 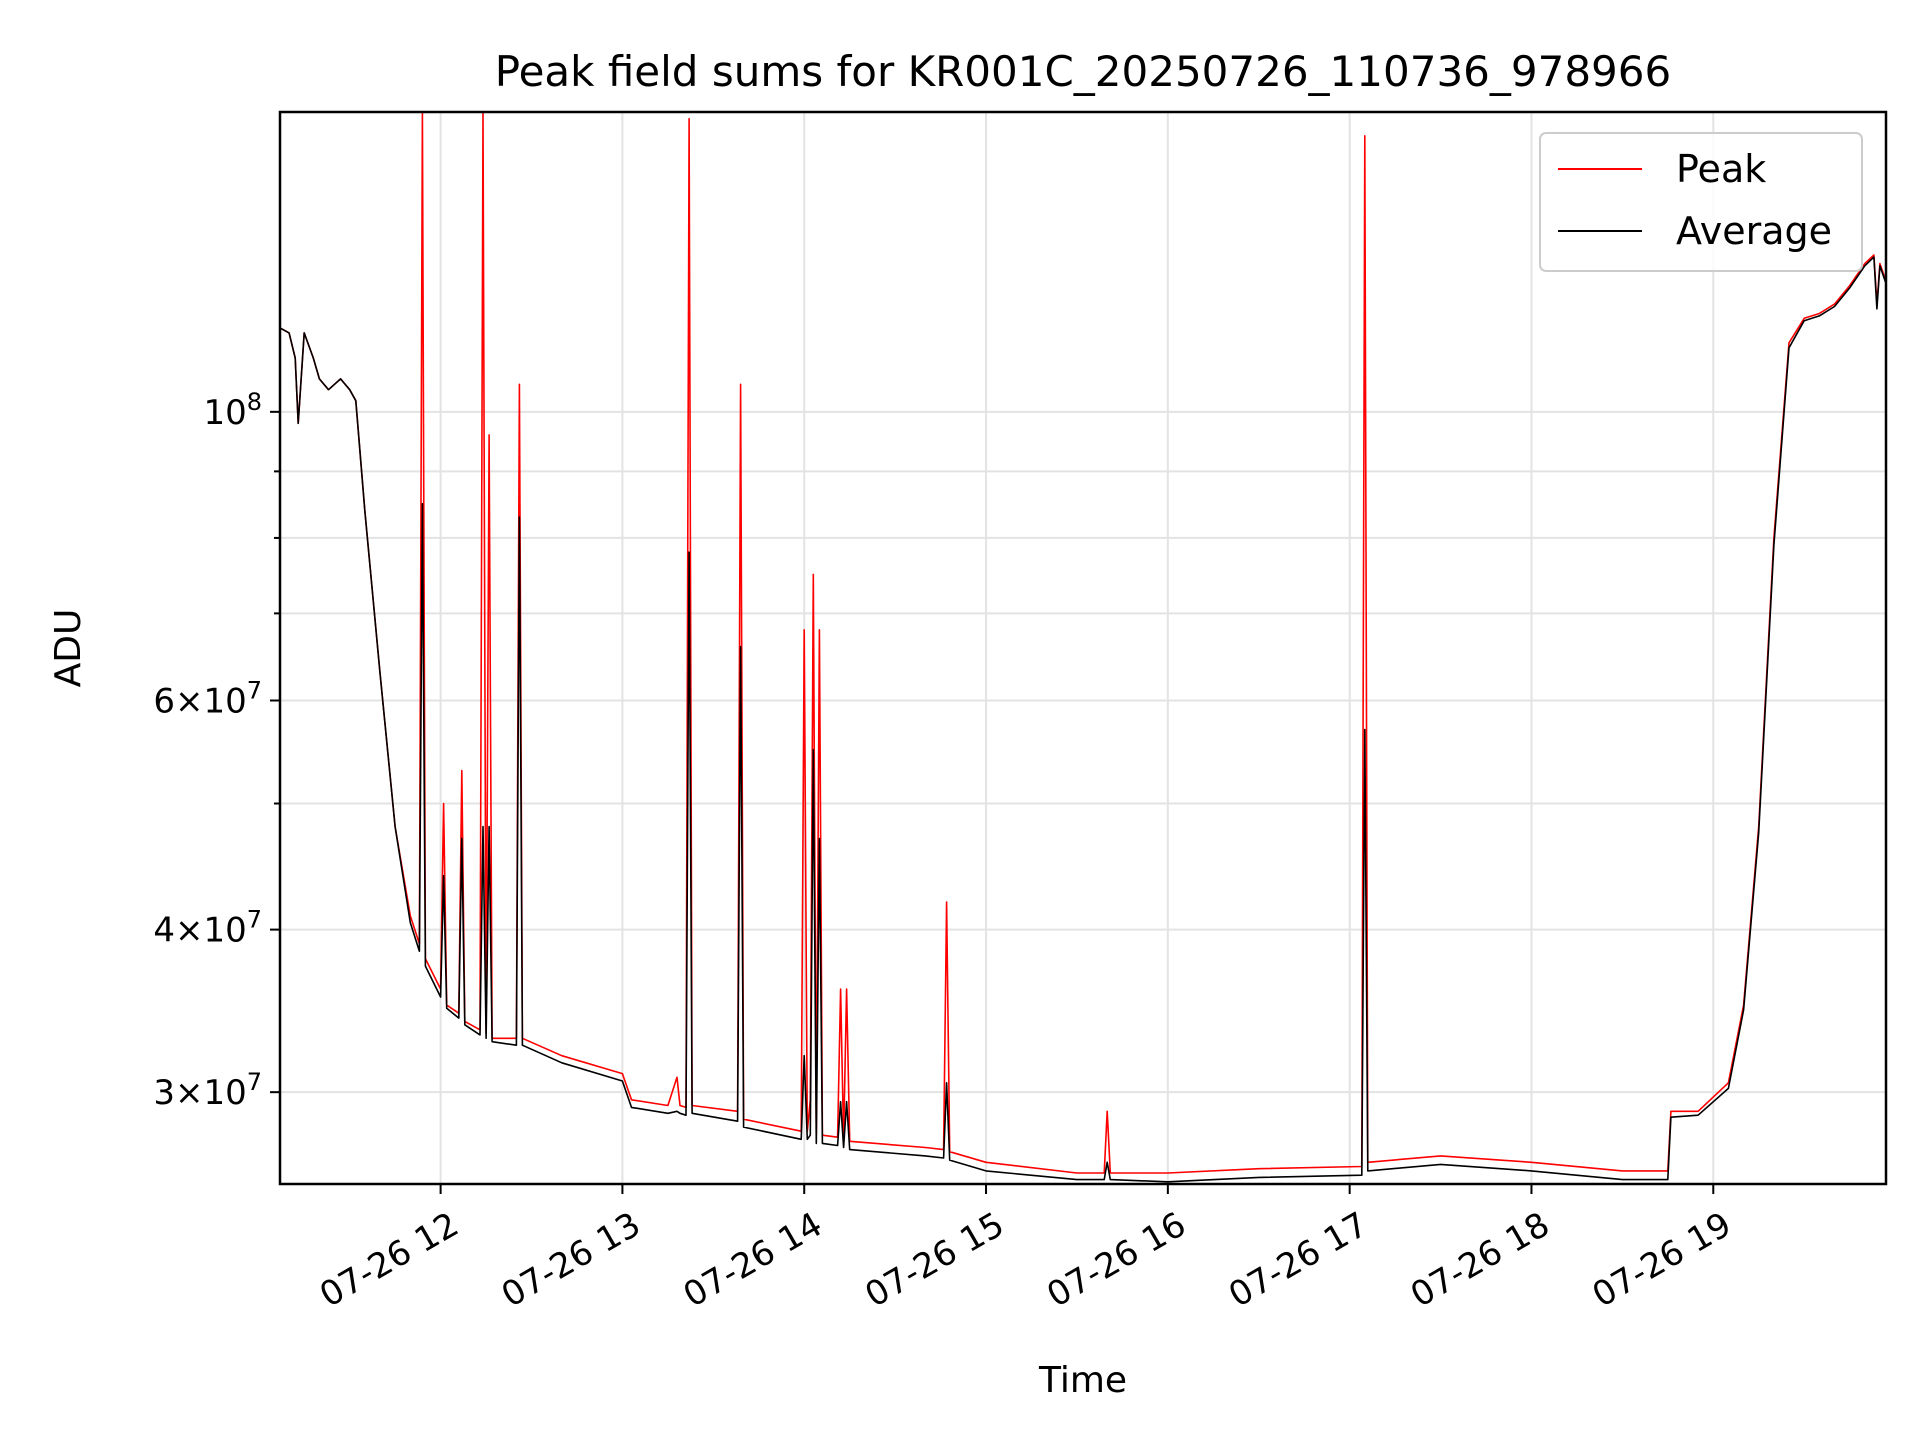 What do you see at coordinates (207, 698) in the screenshot?
I see `y-tick-label: 6×10⁷` at bounding box center [207, 698].